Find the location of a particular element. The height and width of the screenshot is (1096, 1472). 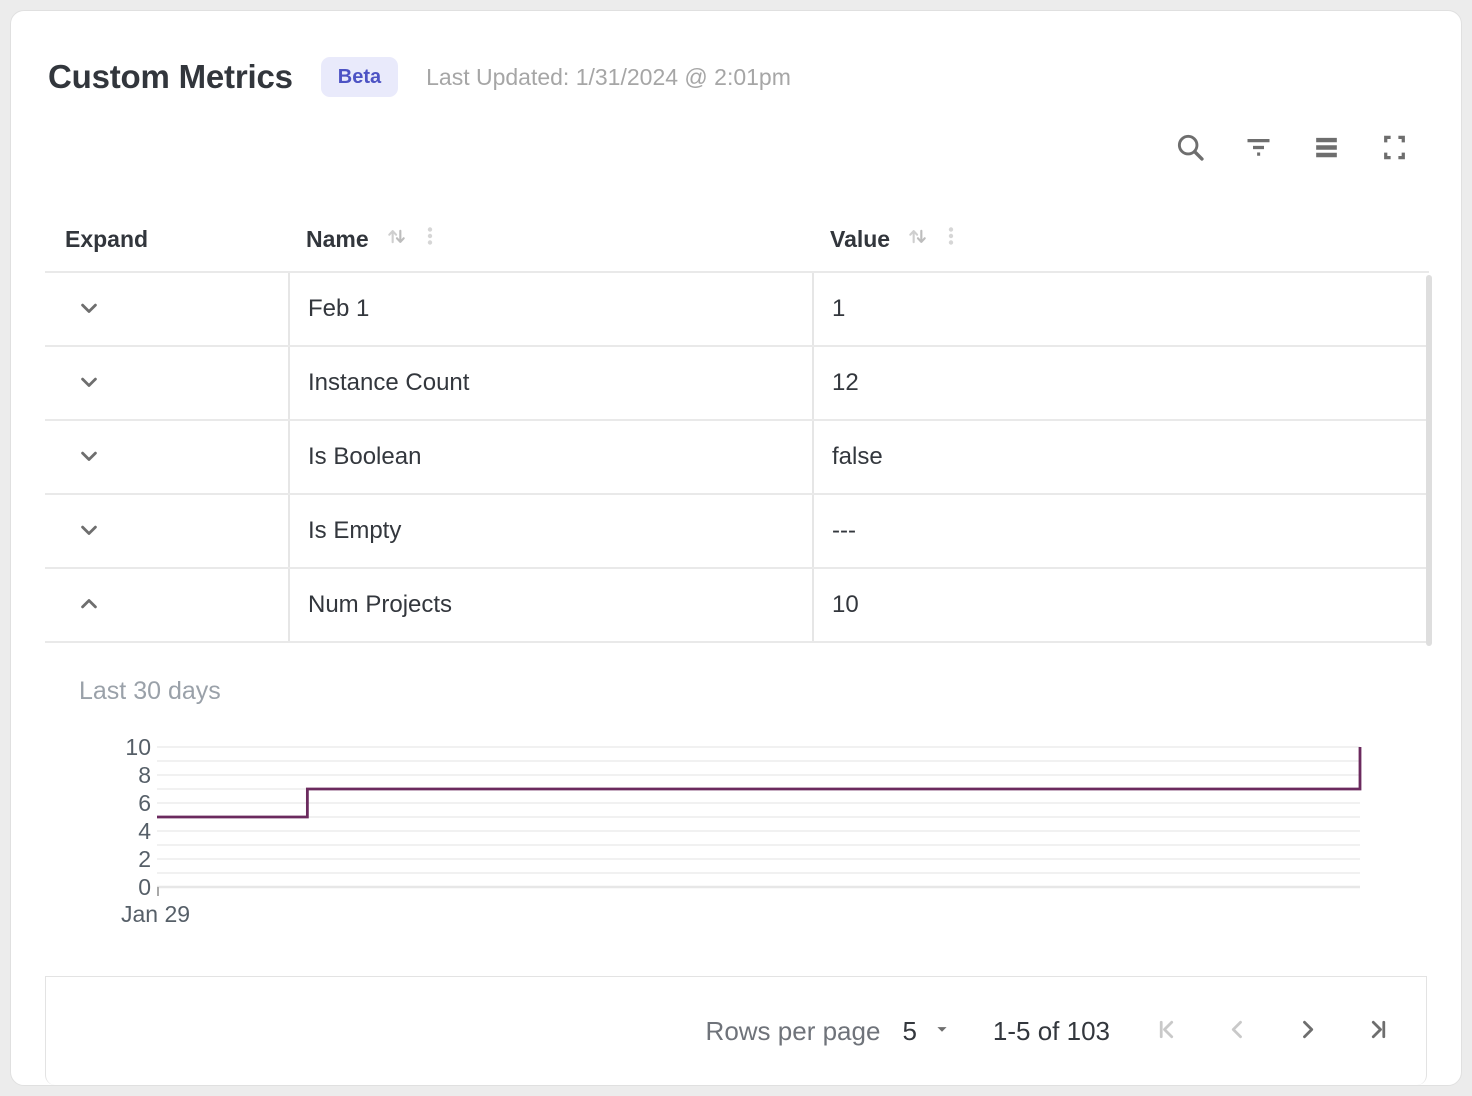

chevron-left-icon is located at coordinates (1237, 1031).